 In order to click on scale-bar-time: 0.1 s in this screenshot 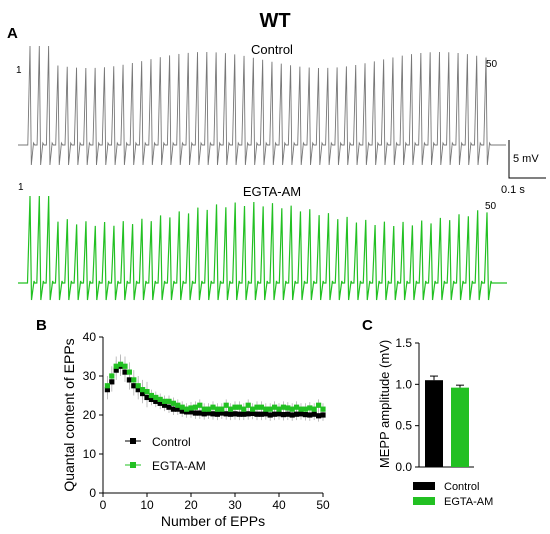, I will do `click(513, 190)`.